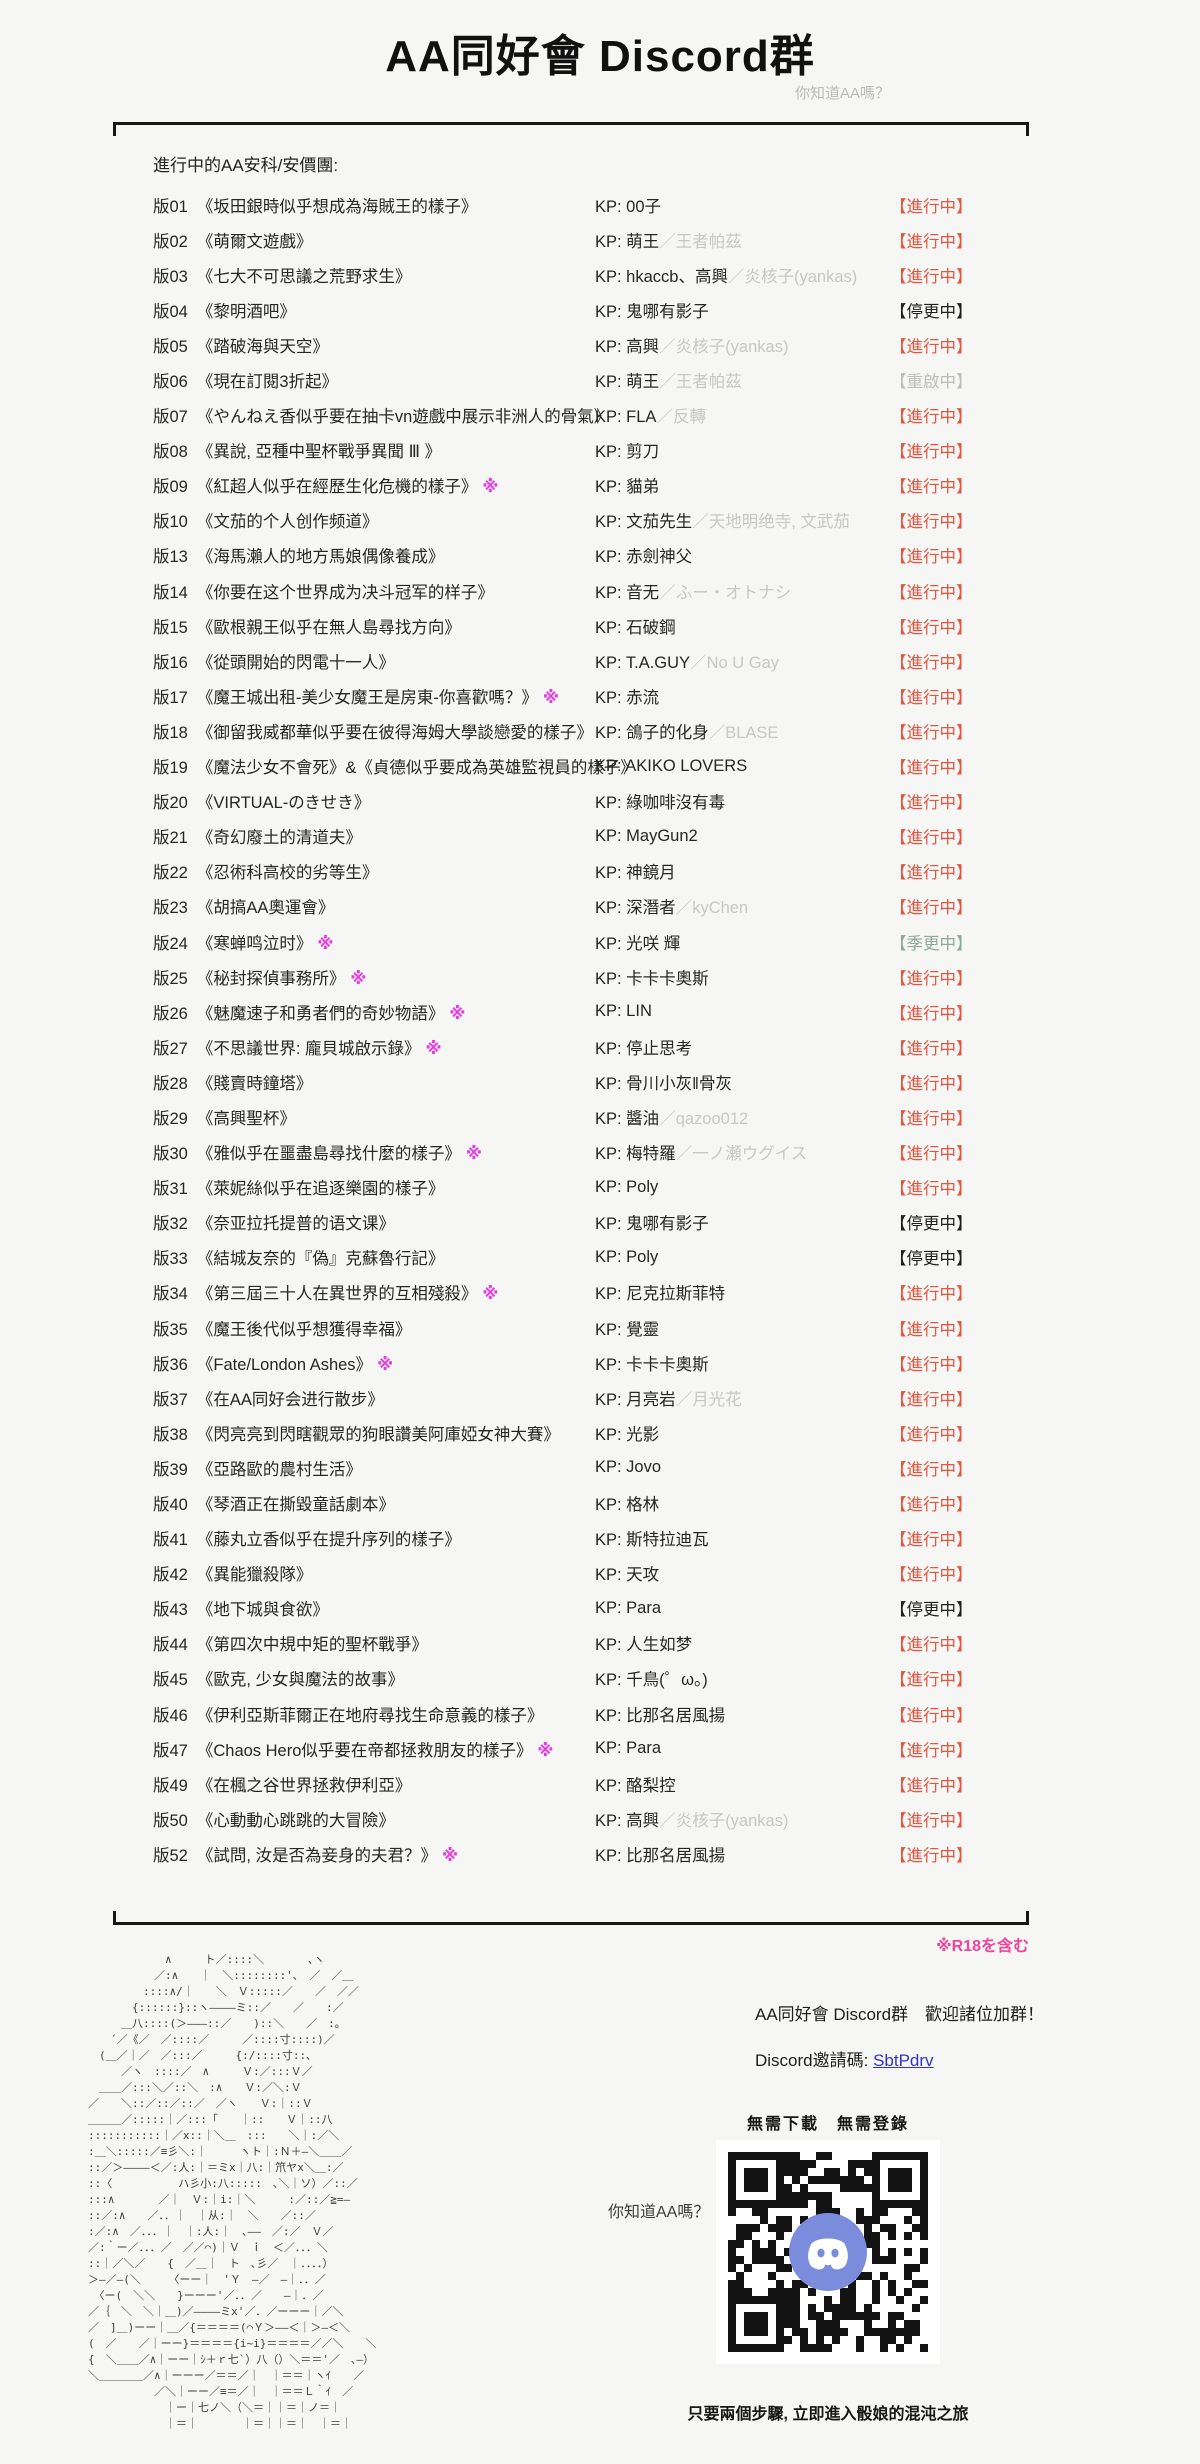 The image size is (1200, 2464). I want to click on game-id: 版36, so click(170, 1364).